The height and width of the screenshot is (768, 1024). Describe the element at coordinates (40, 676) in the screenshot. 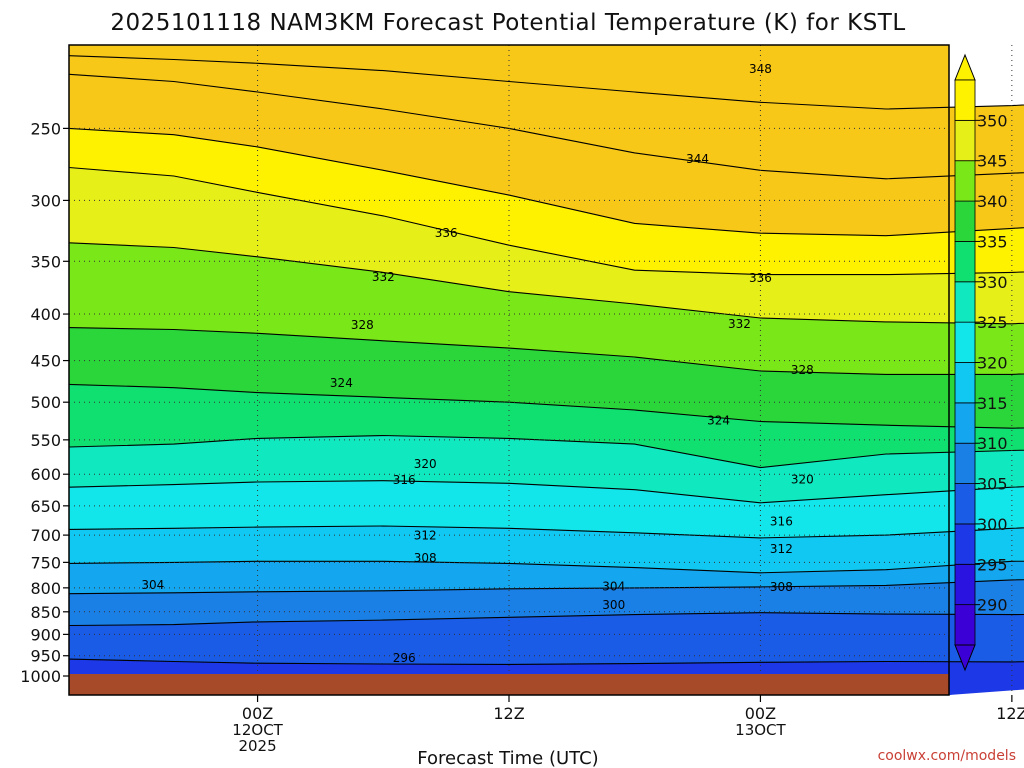

I see `y-tick-label: 1000` at that location.